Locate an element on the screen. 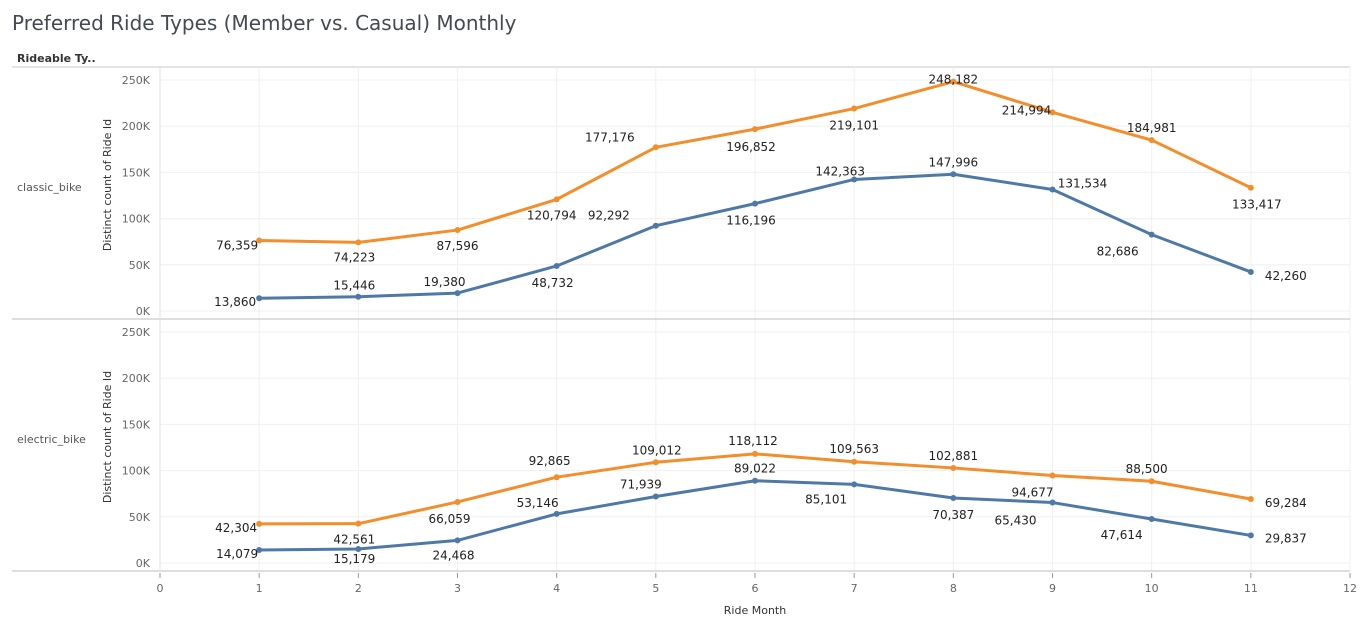 The height and width of the screenshot is (627, 1363). data-label: 14,079 is located at coordinates (237, 554).